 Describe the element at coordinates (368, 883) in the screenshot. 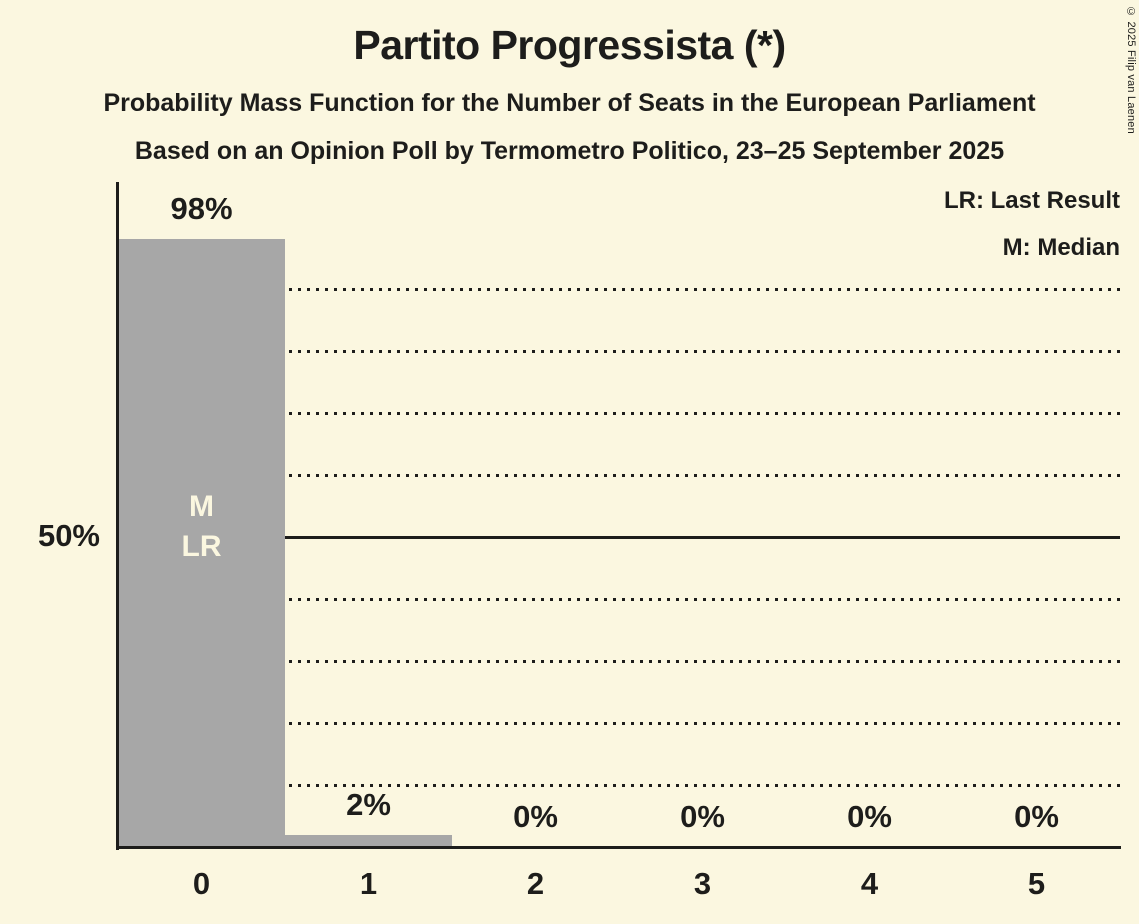

I see `x-tick-label-1: 1` at that location.